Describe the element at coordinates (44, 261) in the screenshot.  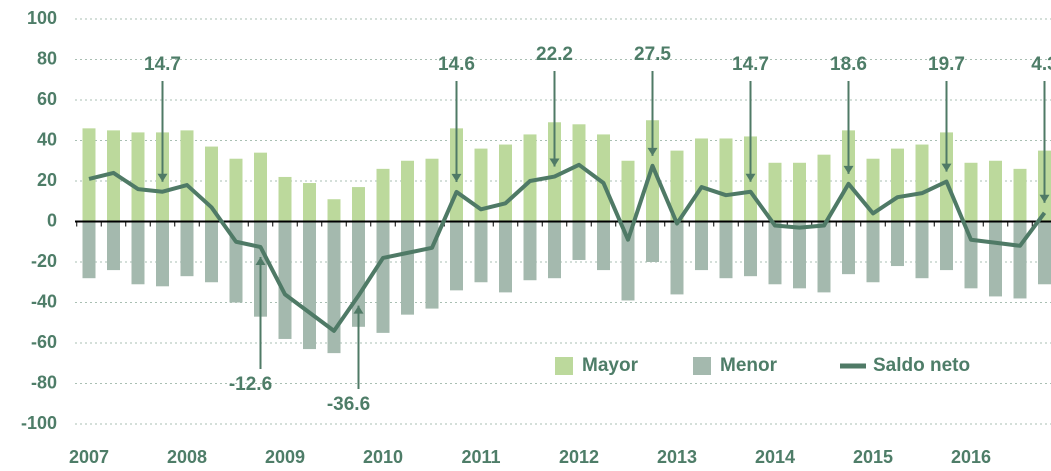
I see `y-tick-label: -20` at that location.